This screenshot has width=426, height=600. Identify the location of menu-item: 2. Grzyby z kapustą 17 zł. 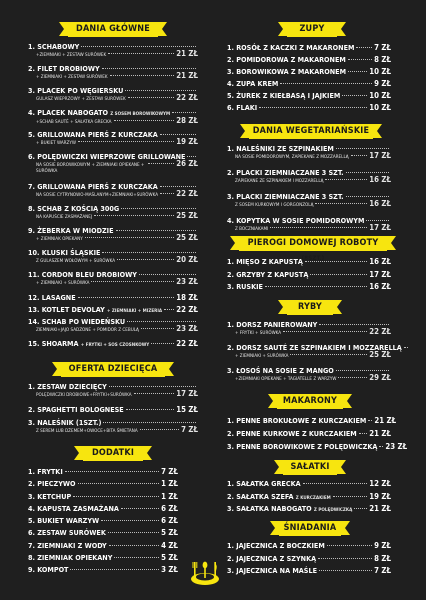
(309, 274).